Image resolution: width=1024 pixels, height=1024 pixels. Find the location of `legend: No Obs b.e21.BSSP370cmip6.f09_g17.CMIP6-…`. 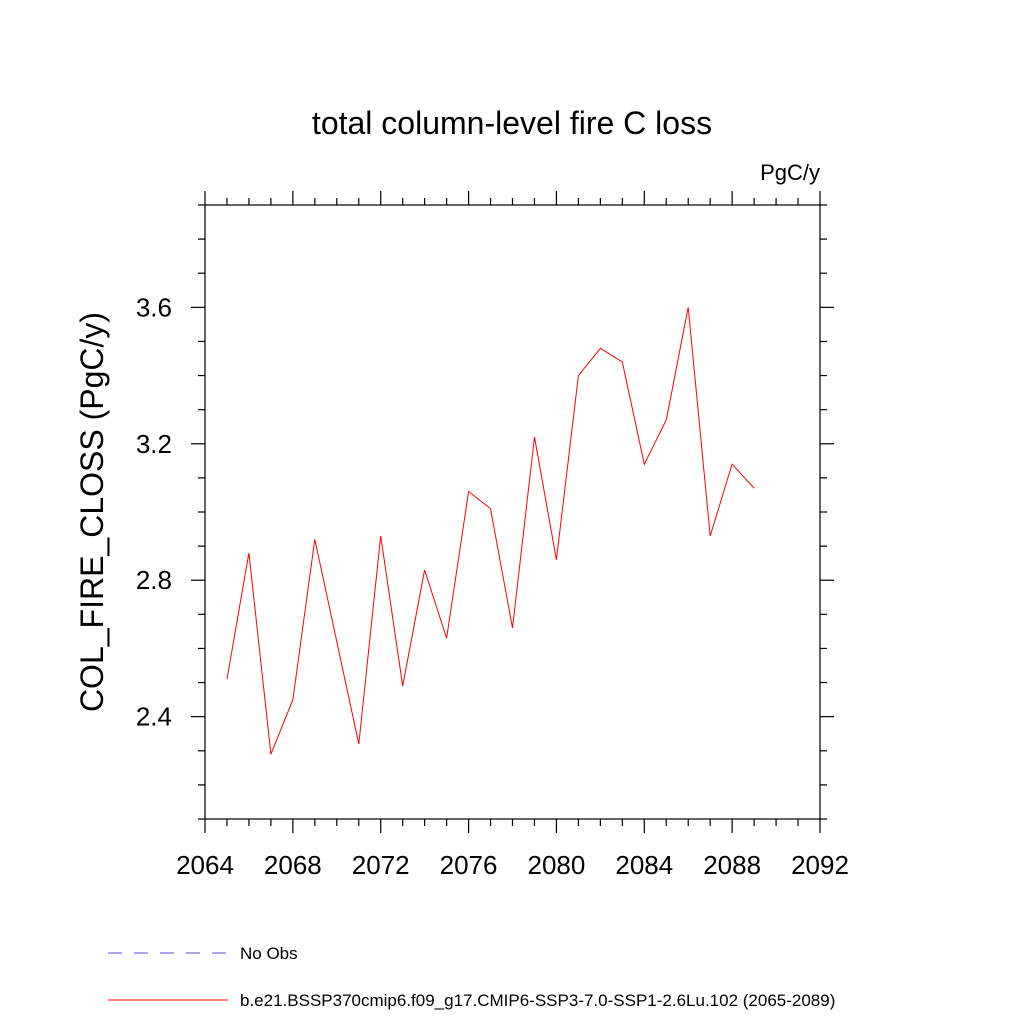

legend: No Obs b.e21.BSSP370cmip6.f09_g17.CMIP6-… is located at coordinates (471, 977).